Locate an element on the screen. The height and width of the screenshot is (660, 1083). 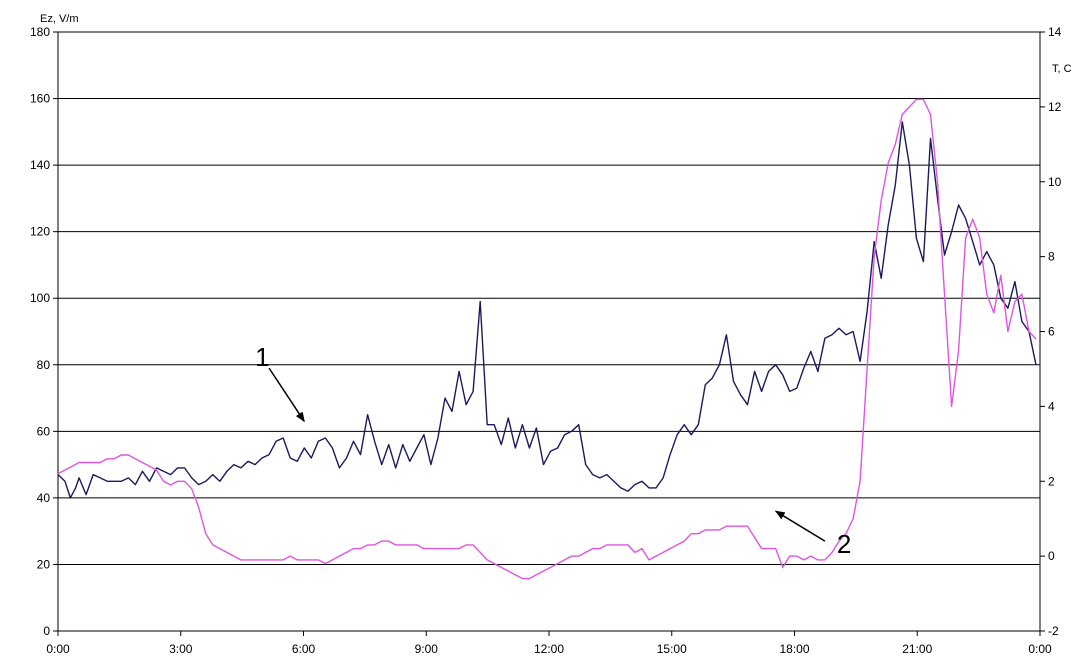
left-y-tick-label: 0 is located at coordinates (46, 631).